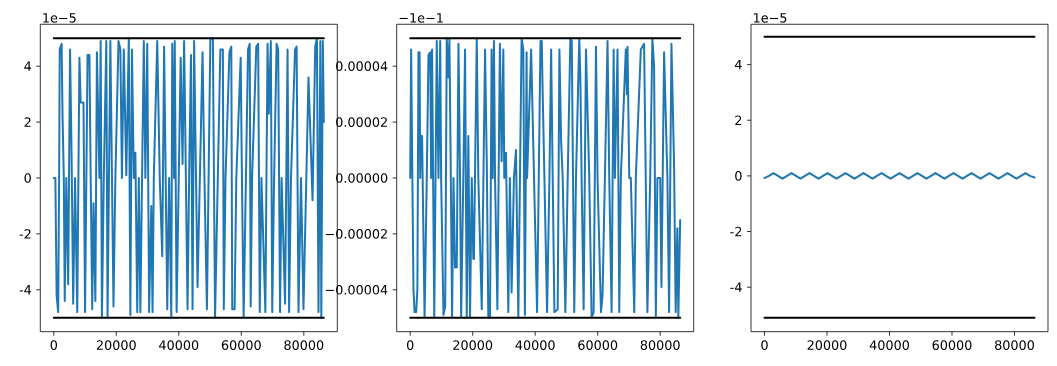  Describe the element at coordinates (421, 18) in the screenshot. I see `text: −1e−1` at that location.